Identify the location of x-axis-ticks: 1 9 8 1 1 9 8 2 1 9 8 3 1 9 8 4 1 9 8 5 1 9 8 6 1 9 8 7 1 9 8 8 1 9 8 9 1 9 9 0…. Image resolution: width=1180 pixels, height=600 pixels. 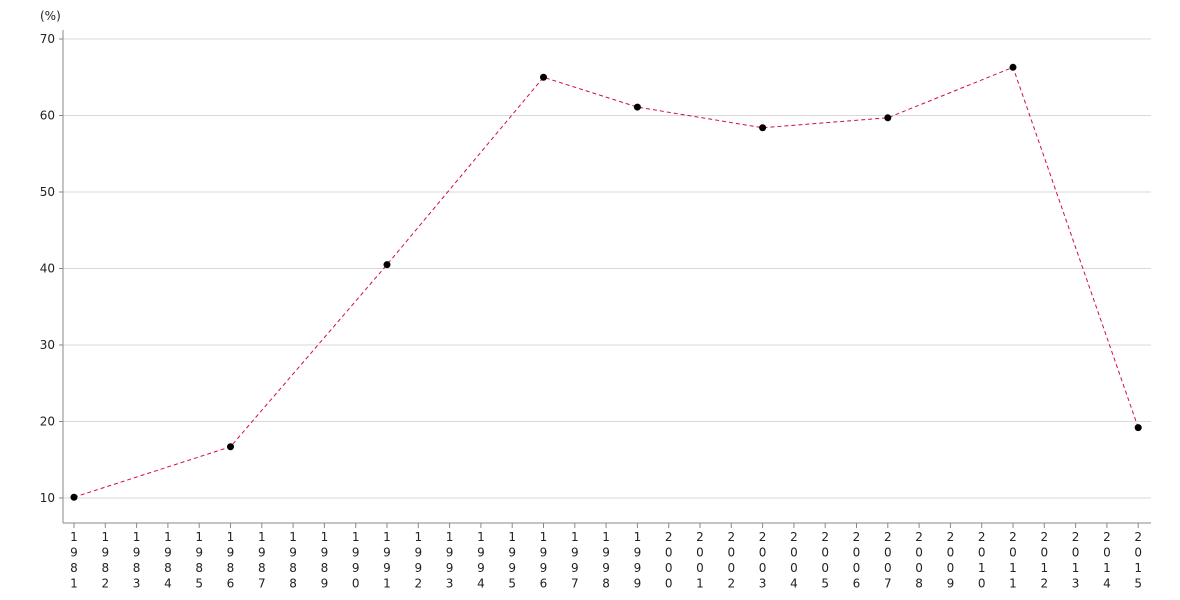
(606, 557).